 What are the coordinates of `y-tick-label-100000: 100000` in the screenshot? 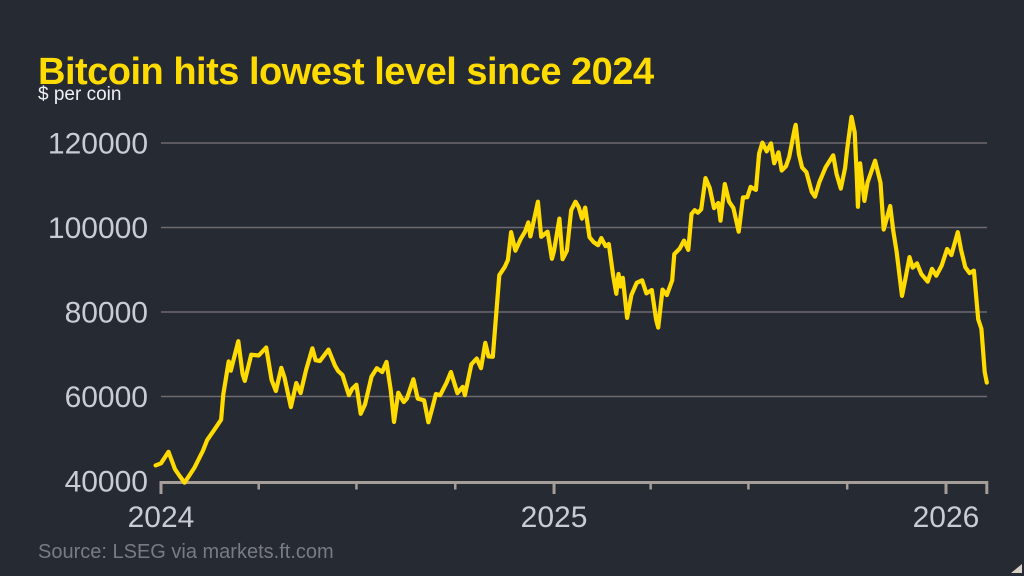 It's located at (98, 228).